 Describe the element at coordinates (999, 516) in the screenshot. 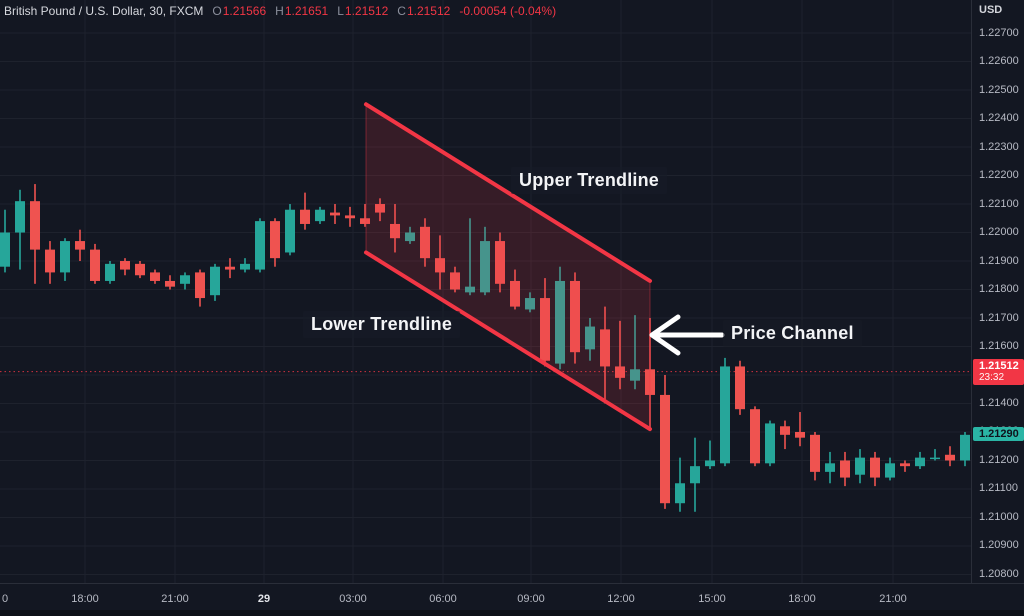

I see `price-axis-label: 1.21000` at that location.